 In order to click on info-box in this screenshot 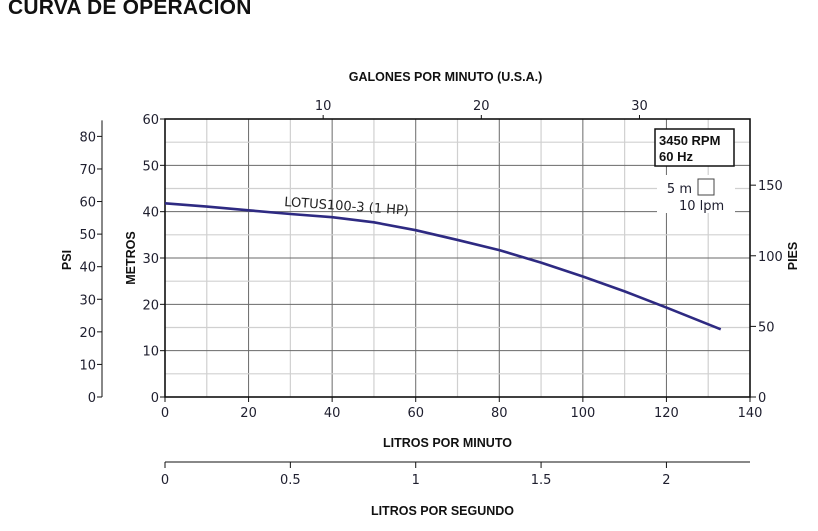, I will do `click(694, 147)`.